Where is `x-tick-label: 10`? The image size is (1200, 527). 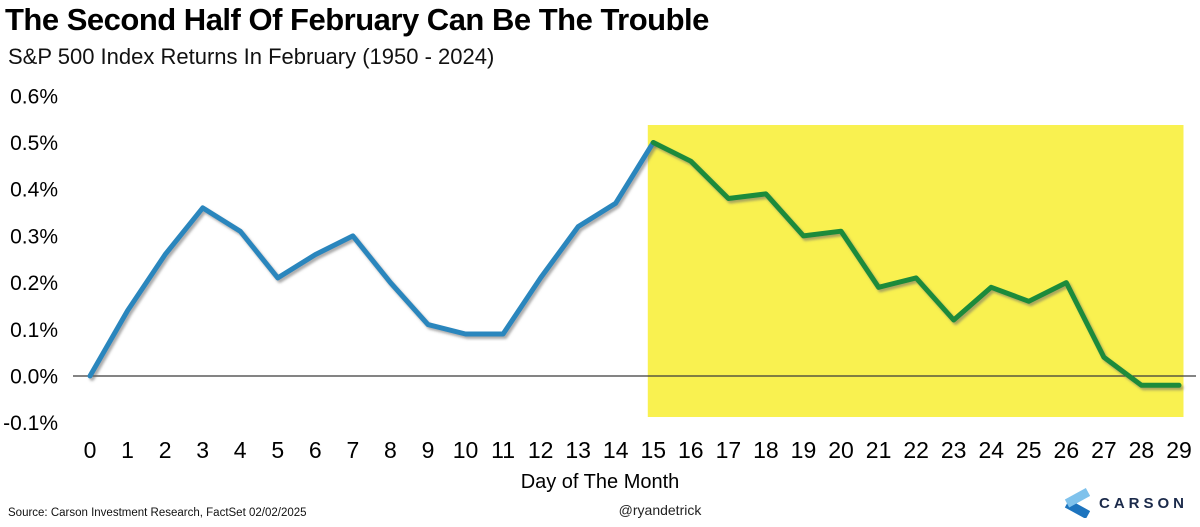
x-tick-label: 10 is located at coordinates (466, 450).